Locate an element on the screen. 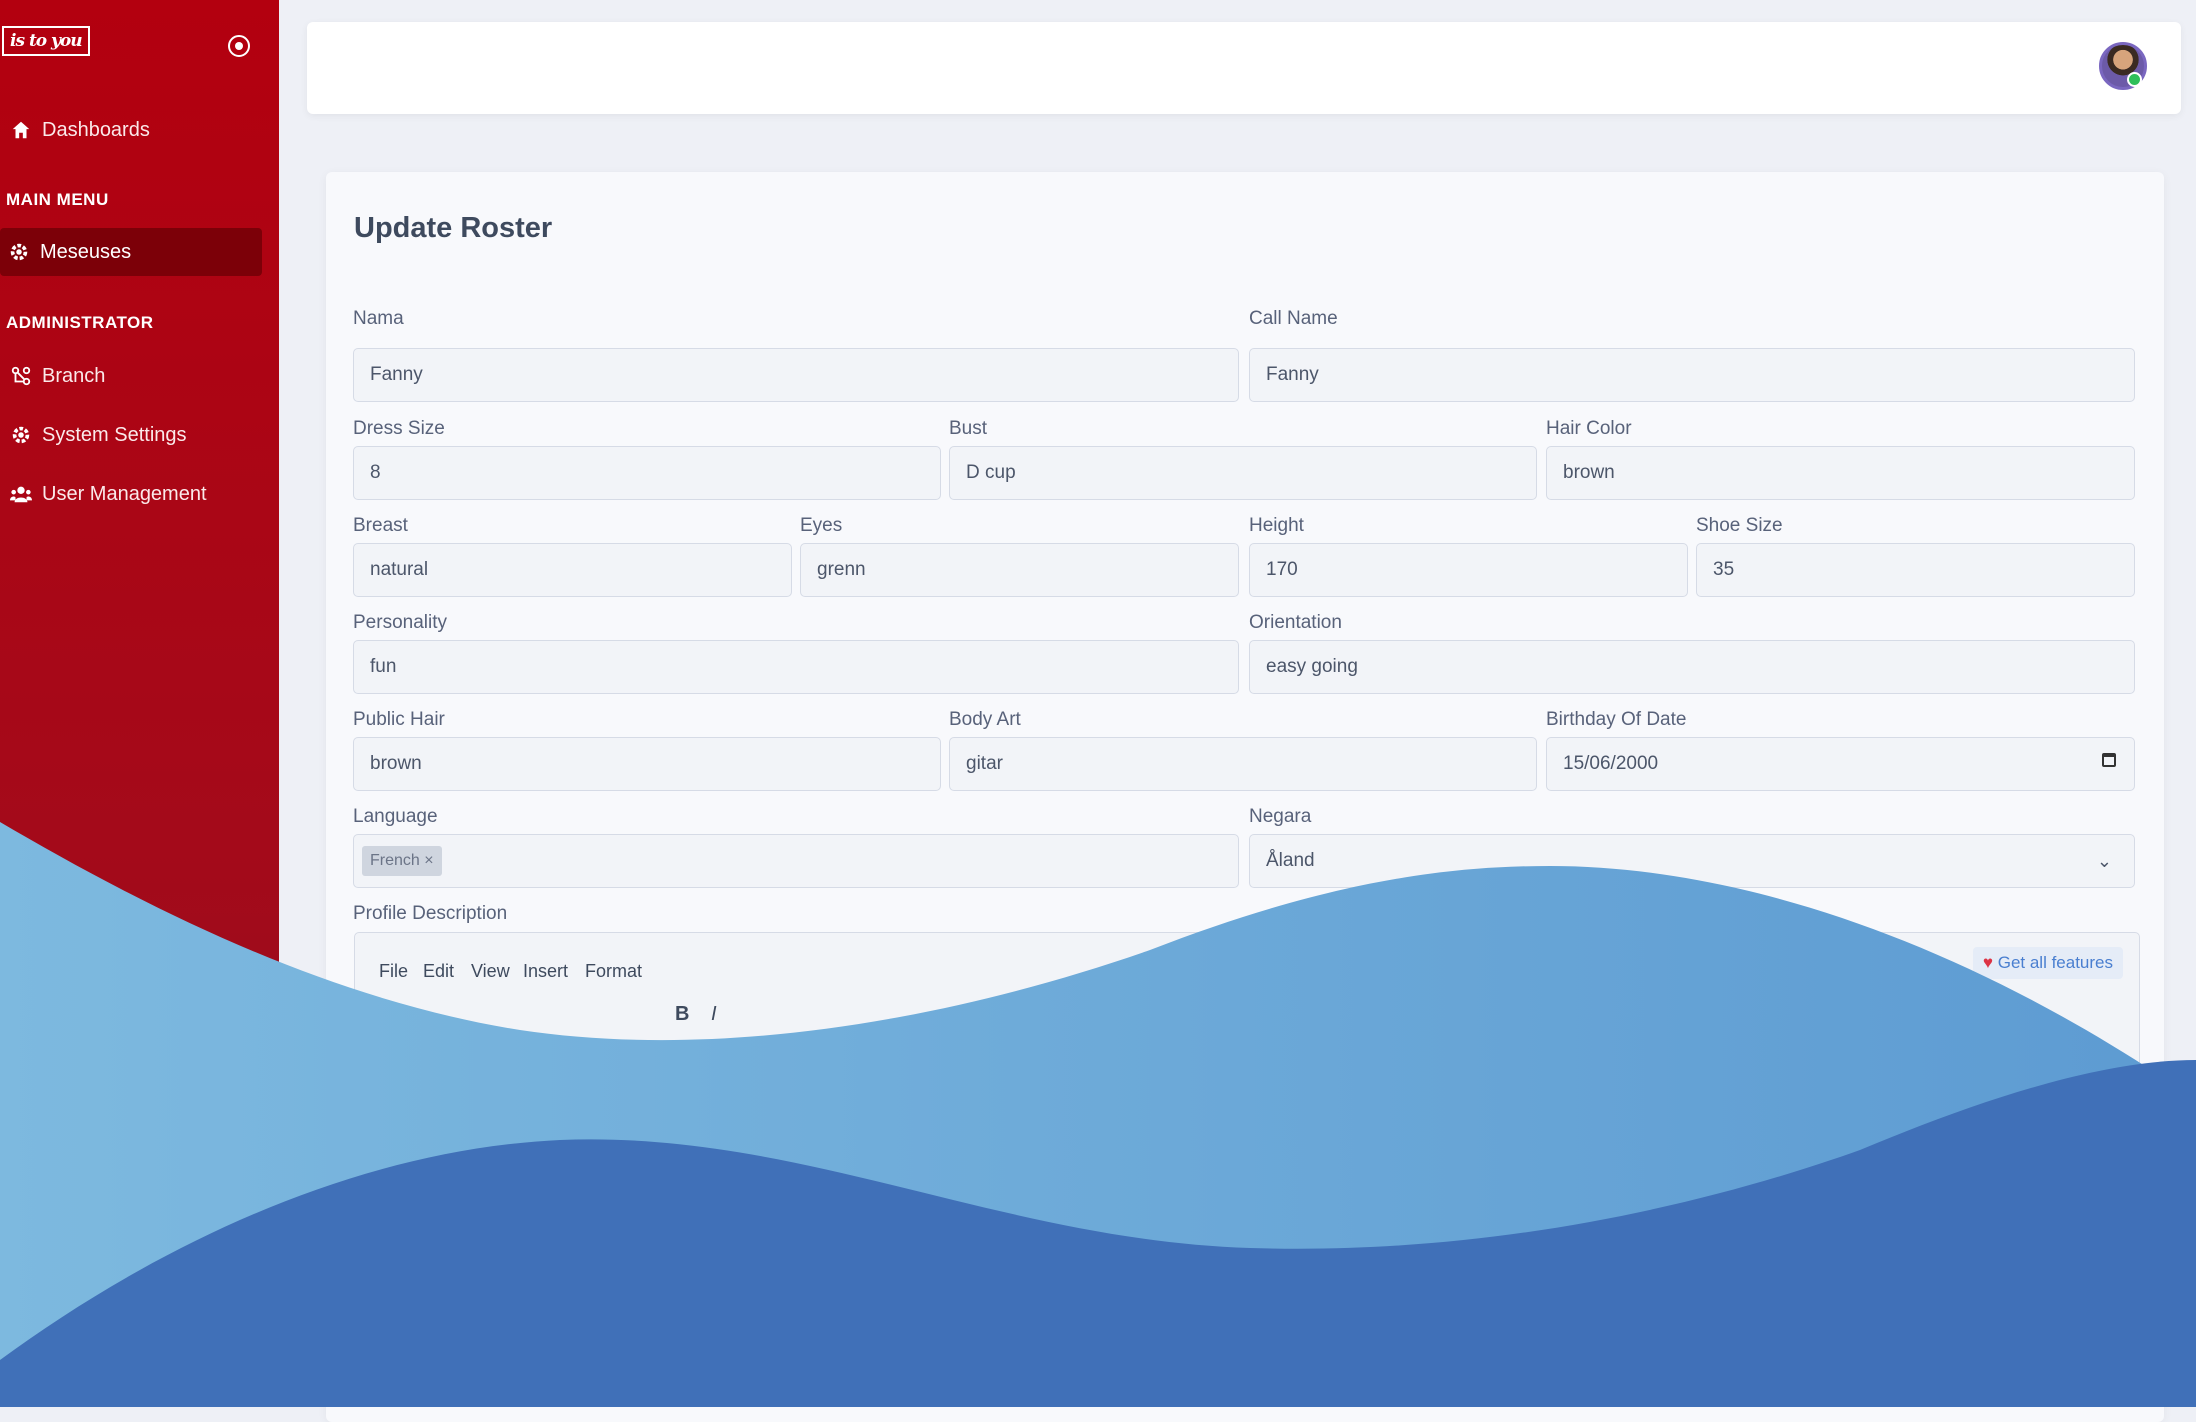 The height and width of the screenshot is (1422, 2196). menu-file: File is located at coordinates (394, 971).